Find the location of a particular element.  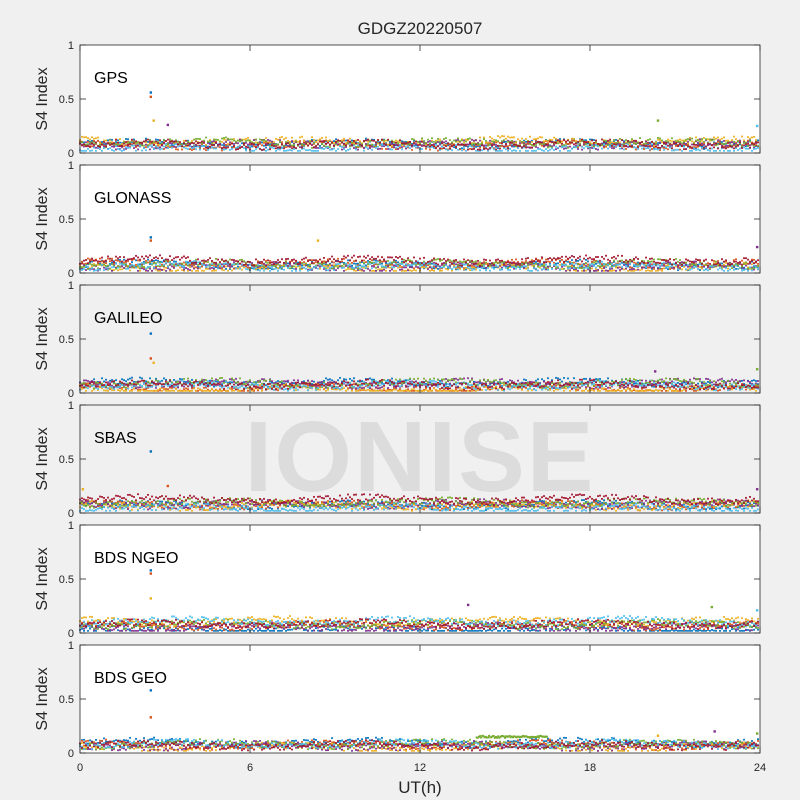

spike-point is located at coordinates (757, 247).